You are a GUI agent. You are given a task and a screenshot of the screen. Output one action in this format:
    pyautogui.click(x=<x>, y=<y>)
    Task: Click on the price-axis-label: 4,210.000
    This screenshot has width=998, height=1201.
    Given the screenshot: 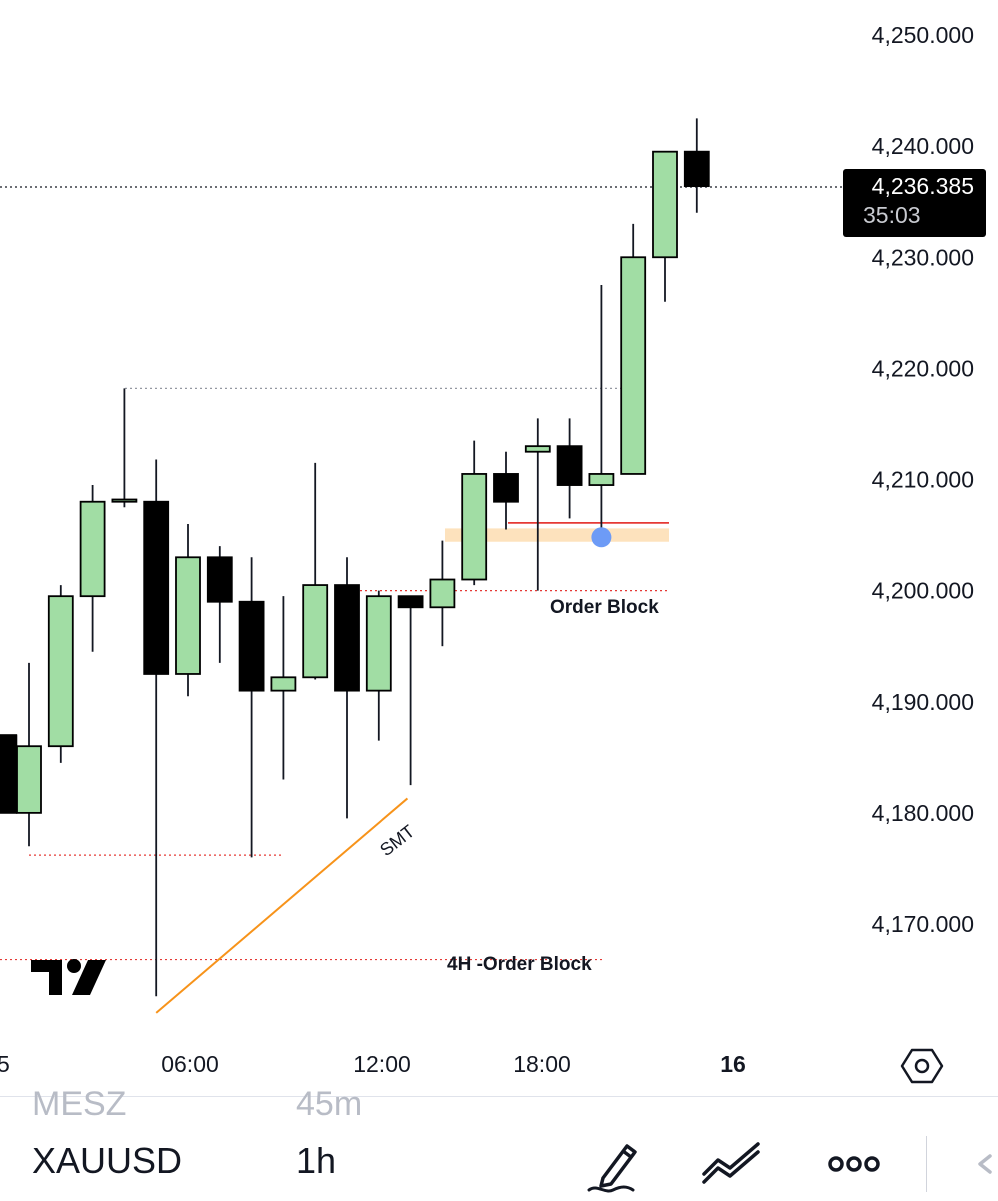 What is the action you would take?
    pyautogui.click(x=923, y=480)
    